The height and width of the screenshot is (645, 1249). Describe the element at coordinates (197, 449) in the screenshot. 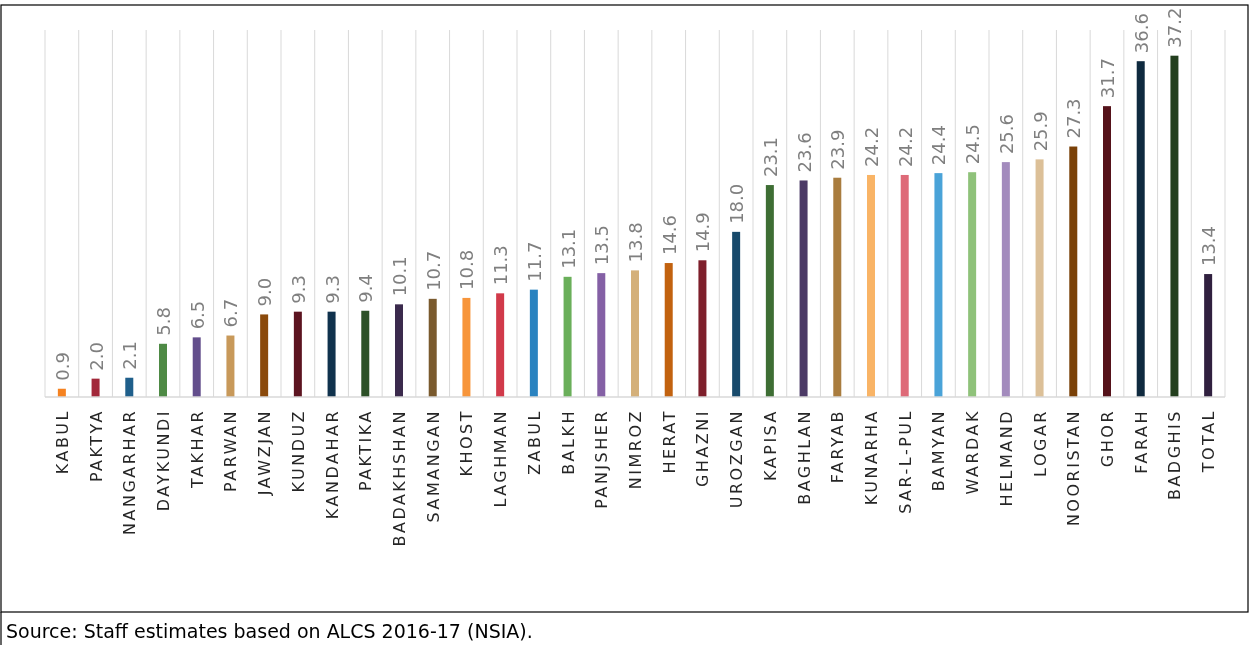

I see `x-tick-label: TAKHAR` at that location.